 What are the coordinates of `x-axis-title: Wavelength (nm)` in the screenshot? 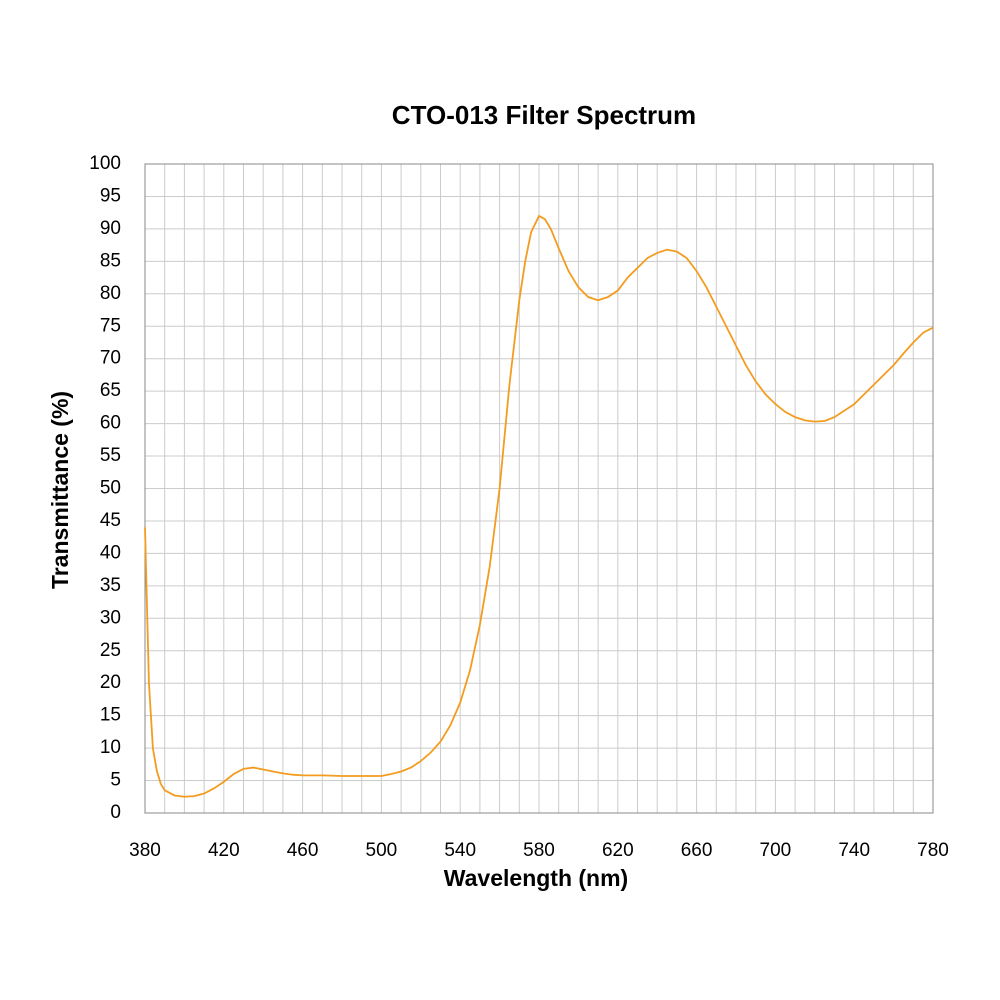 It's located at (536, 878).